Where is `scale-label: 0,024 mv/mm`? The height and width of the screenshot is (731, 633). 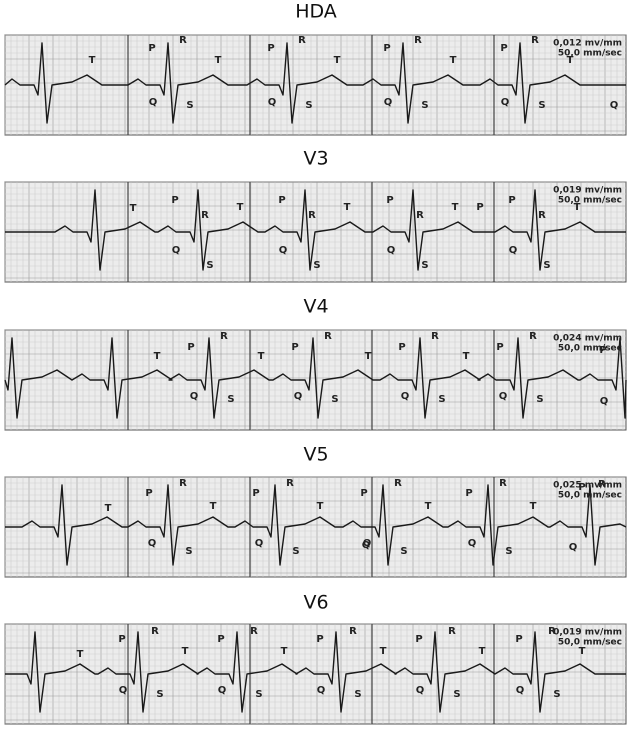
scale-label: 0,024 mv/mm is located at coordinates (587, 339).